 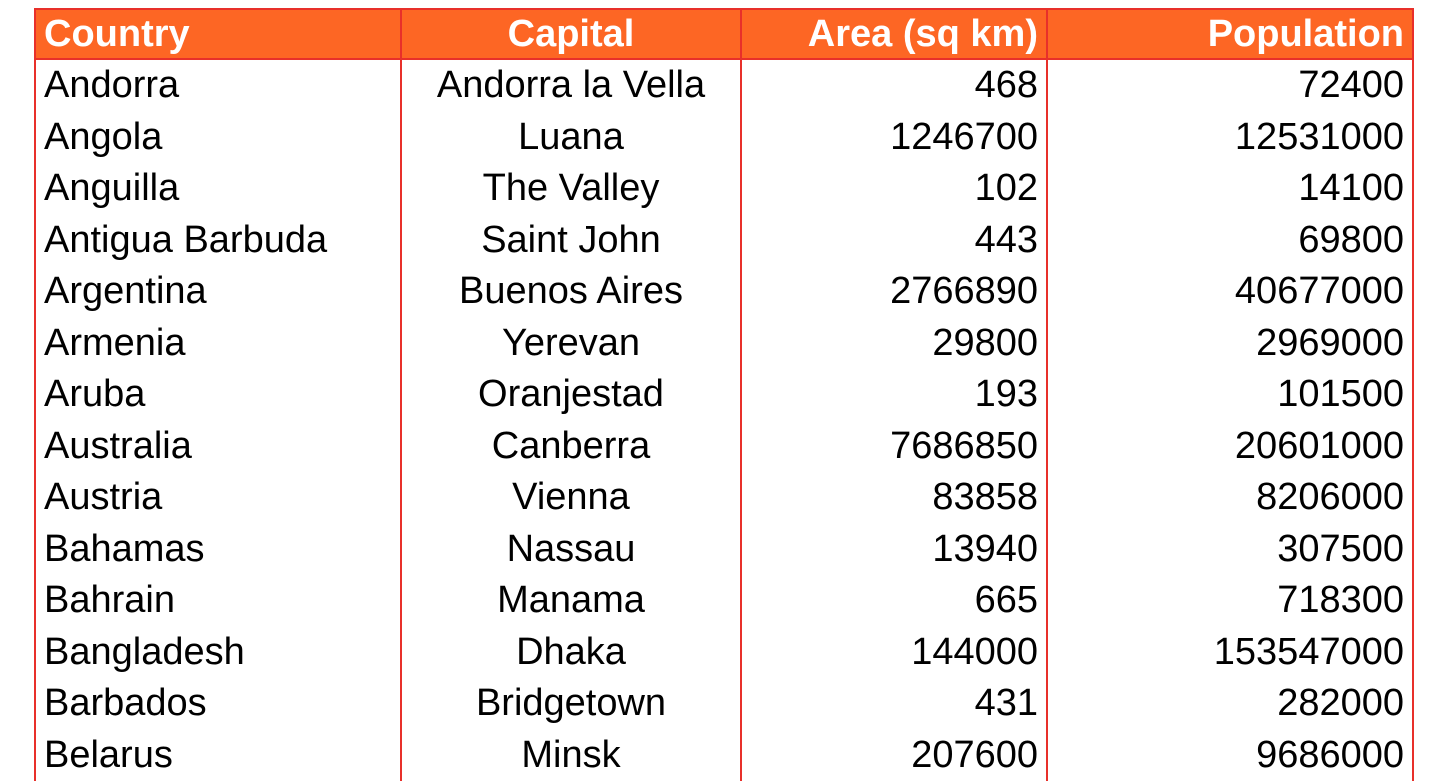 I want to click on cell-population: 40677000, so click(x=1230, y=292).